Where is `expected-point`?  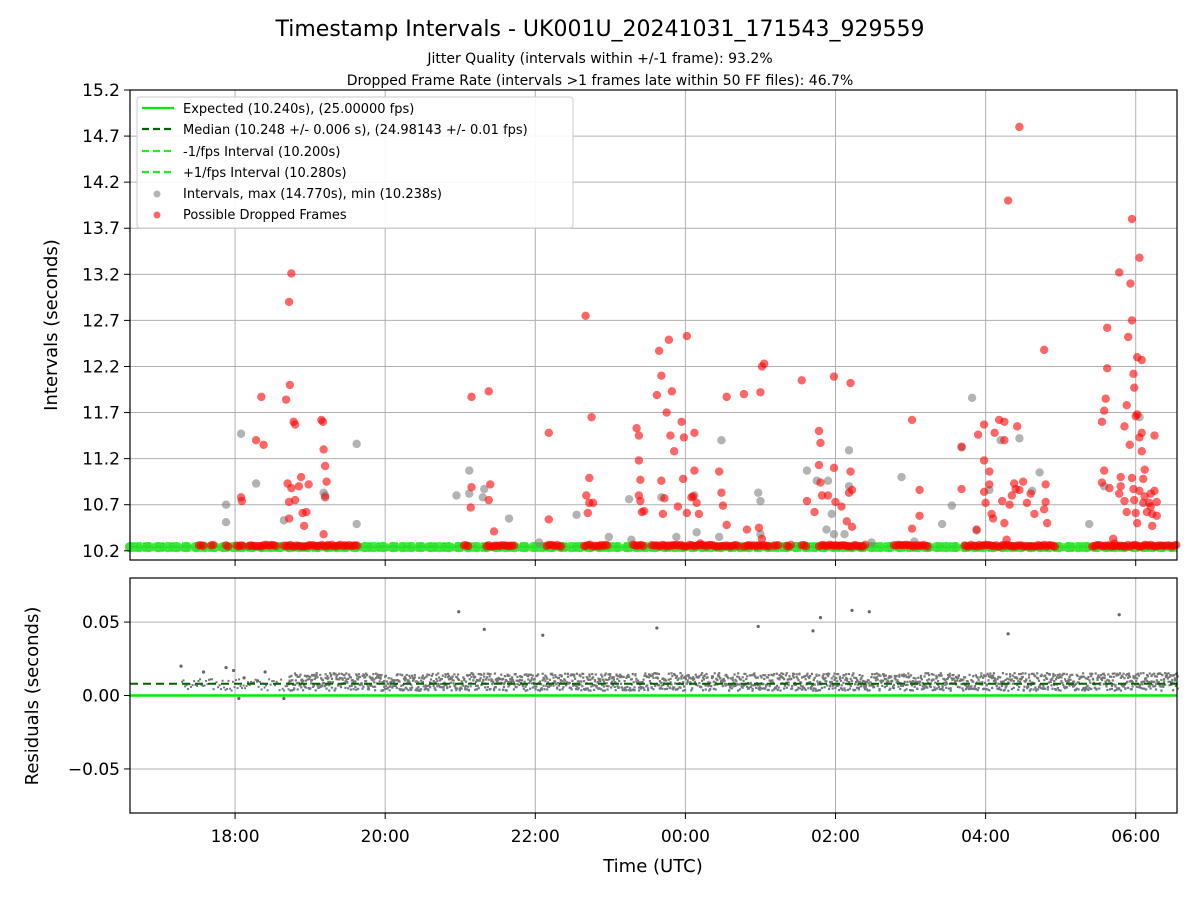 expected-point is located at coordinates (430, 547).